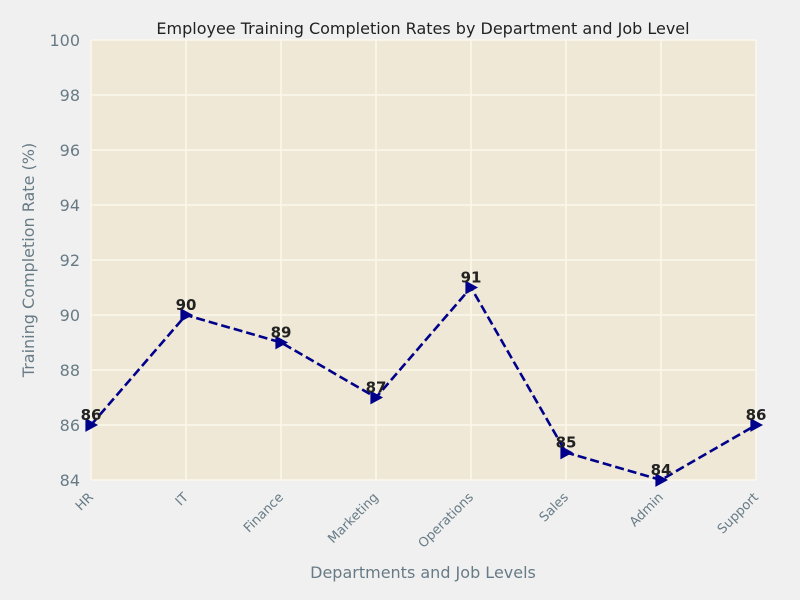  What do you see at coordinates (28, 260) in the screenshot?
I see `y-axis-label: Training Completion Rate (%)` at bounding box center [28, 260].